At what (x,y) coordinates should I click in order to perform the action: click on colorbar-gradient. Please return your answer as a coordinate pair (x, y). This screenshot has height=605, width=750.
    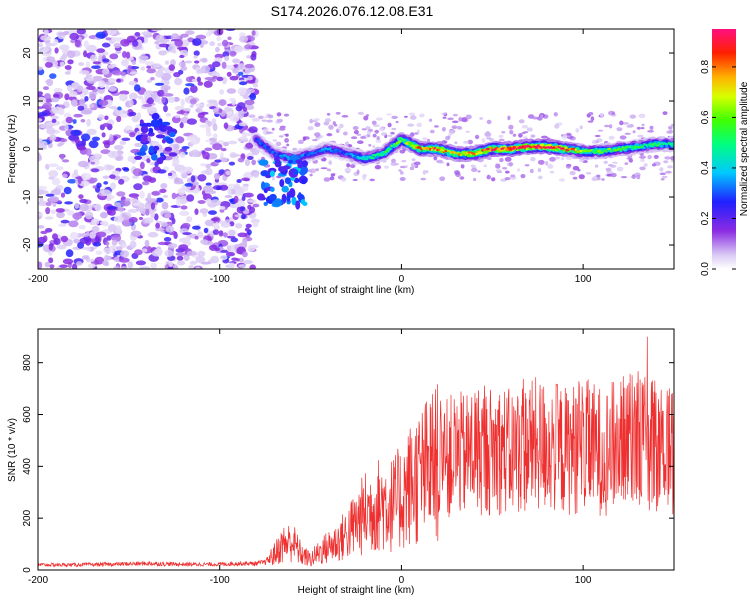
    Looking at the image, I should click on (724, 149).